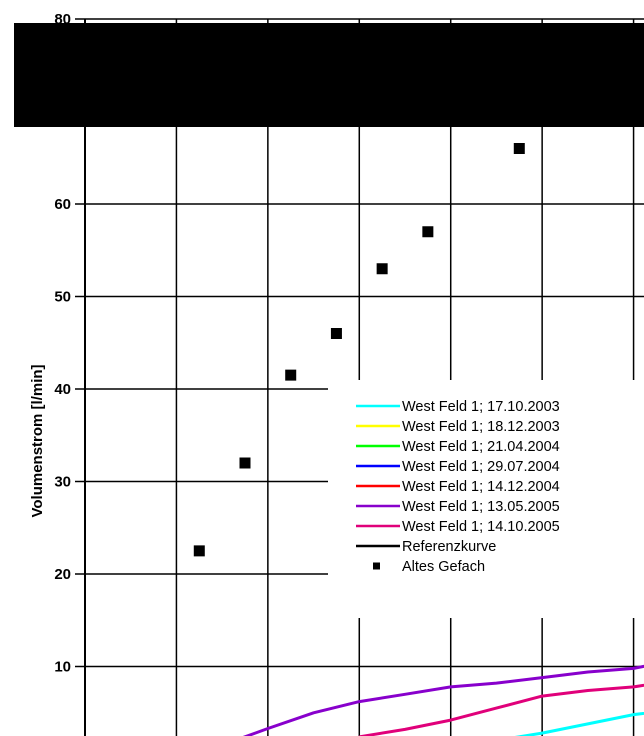  Describe the element at coordinates (481, 527) in the screenshot. I see `legend-label: West Feld 1; 14.10.2005` at that location.